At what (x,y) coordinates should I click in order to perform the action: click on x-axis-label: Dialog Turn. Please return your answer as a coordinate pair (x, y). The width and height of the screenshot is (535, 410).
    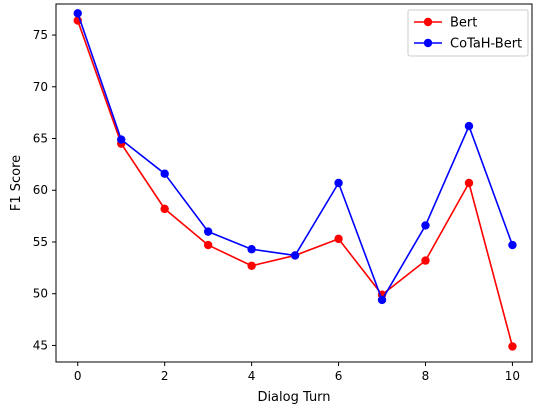
    Looking at the image, I should click on (293, 397).